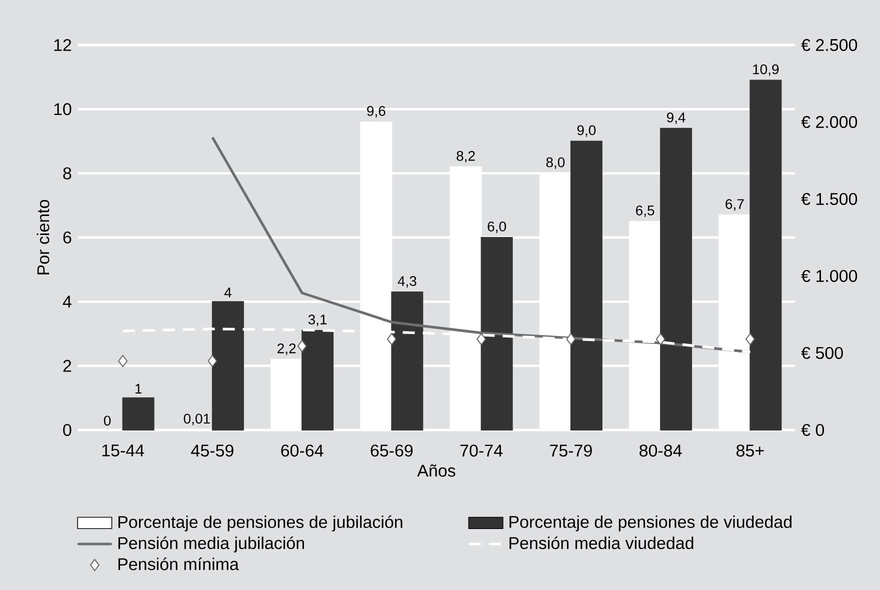 The height and width of the screenshot is (590, 880). What do you see at coordinates (197, 420) in the screenshot?
I see `data-label: 0,01` at bounding box center [197, 420].